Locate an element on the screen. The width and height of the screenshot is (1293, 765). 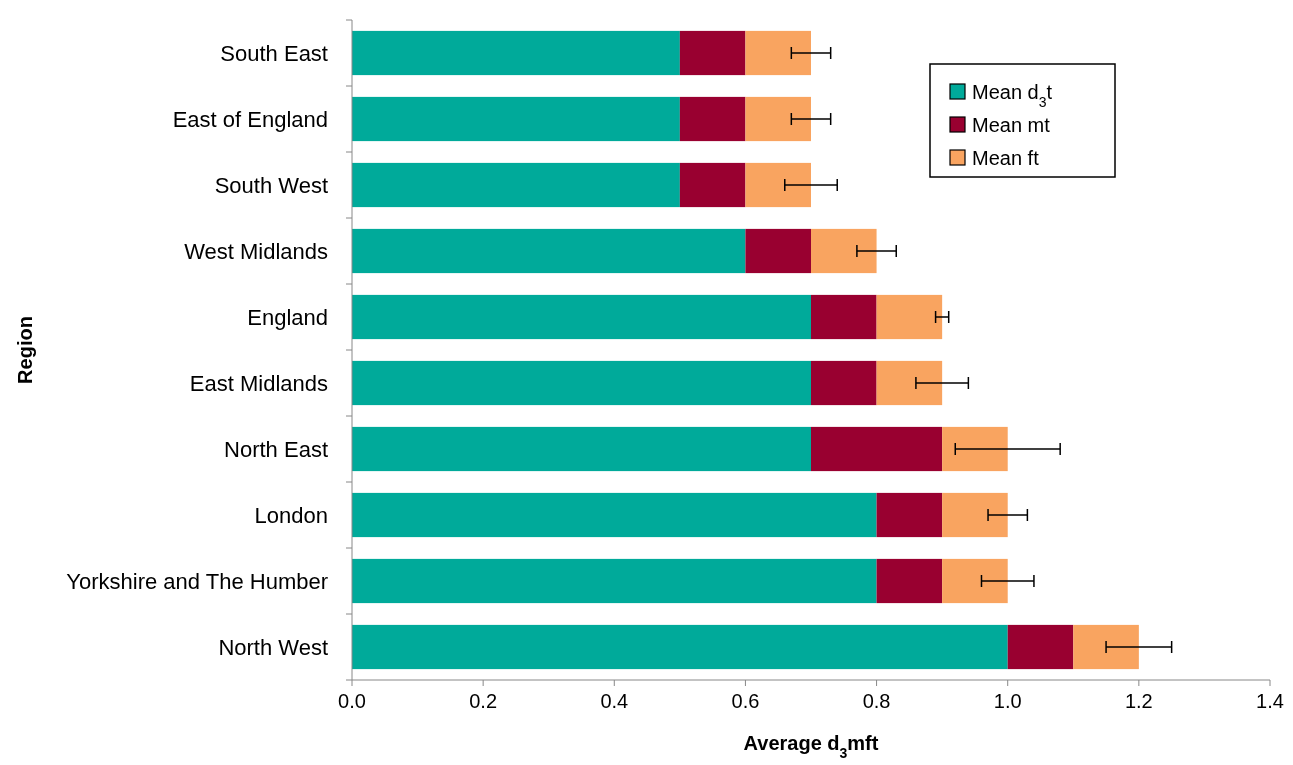
x-tick-label: 0.8 is located at coordinates (876, 701).